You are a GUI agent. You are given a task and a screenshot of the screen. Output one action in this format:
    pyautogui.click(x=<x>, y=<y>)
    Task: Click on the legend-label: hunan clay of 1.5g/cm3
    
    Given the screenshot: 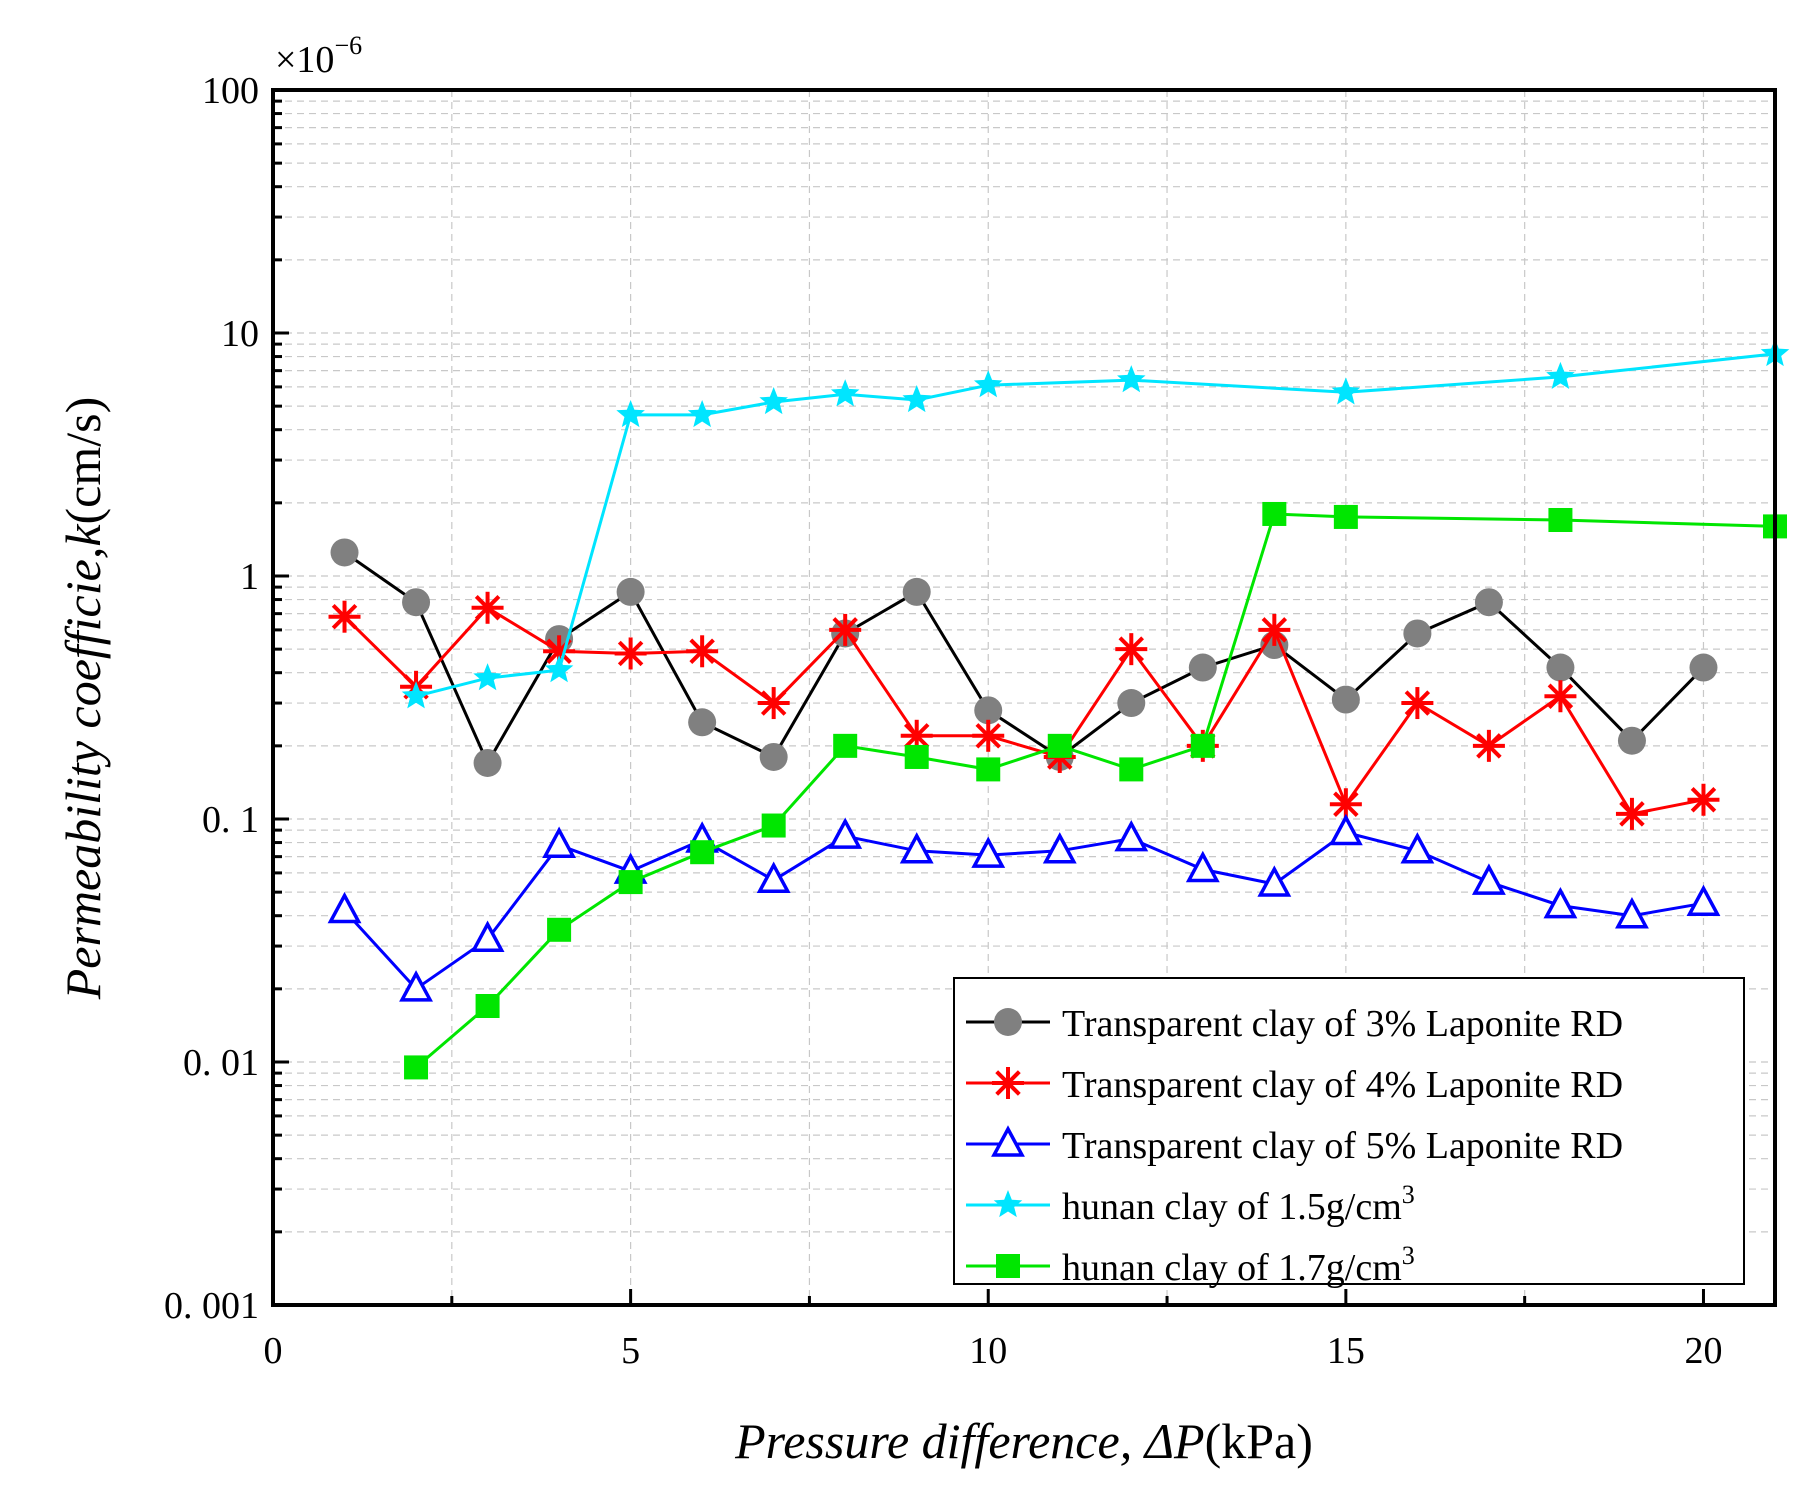 What is the action you would take?
    pyautogui.click(x=1238, y=1204)
    